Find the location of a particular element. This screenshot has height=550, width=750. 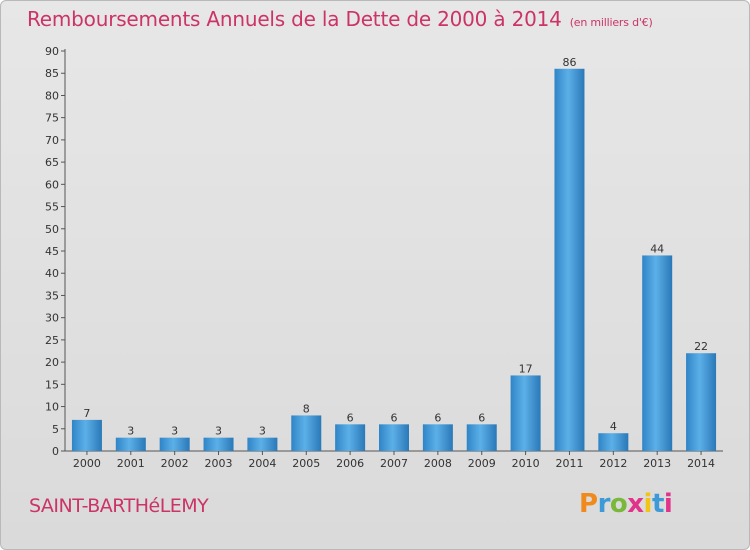

x-tick-label: 2008 is located at coordinates (438, 463).